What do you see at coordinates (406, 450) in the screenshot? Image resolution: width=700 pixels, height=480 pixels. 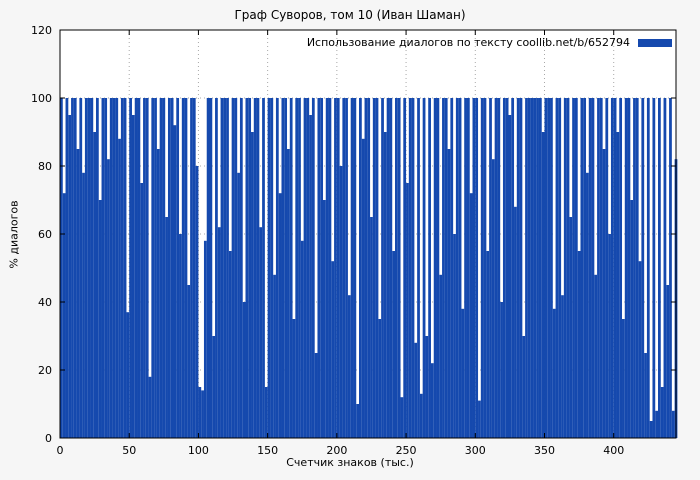 I see `svg-text: 250` at bounding box center [406, 450].